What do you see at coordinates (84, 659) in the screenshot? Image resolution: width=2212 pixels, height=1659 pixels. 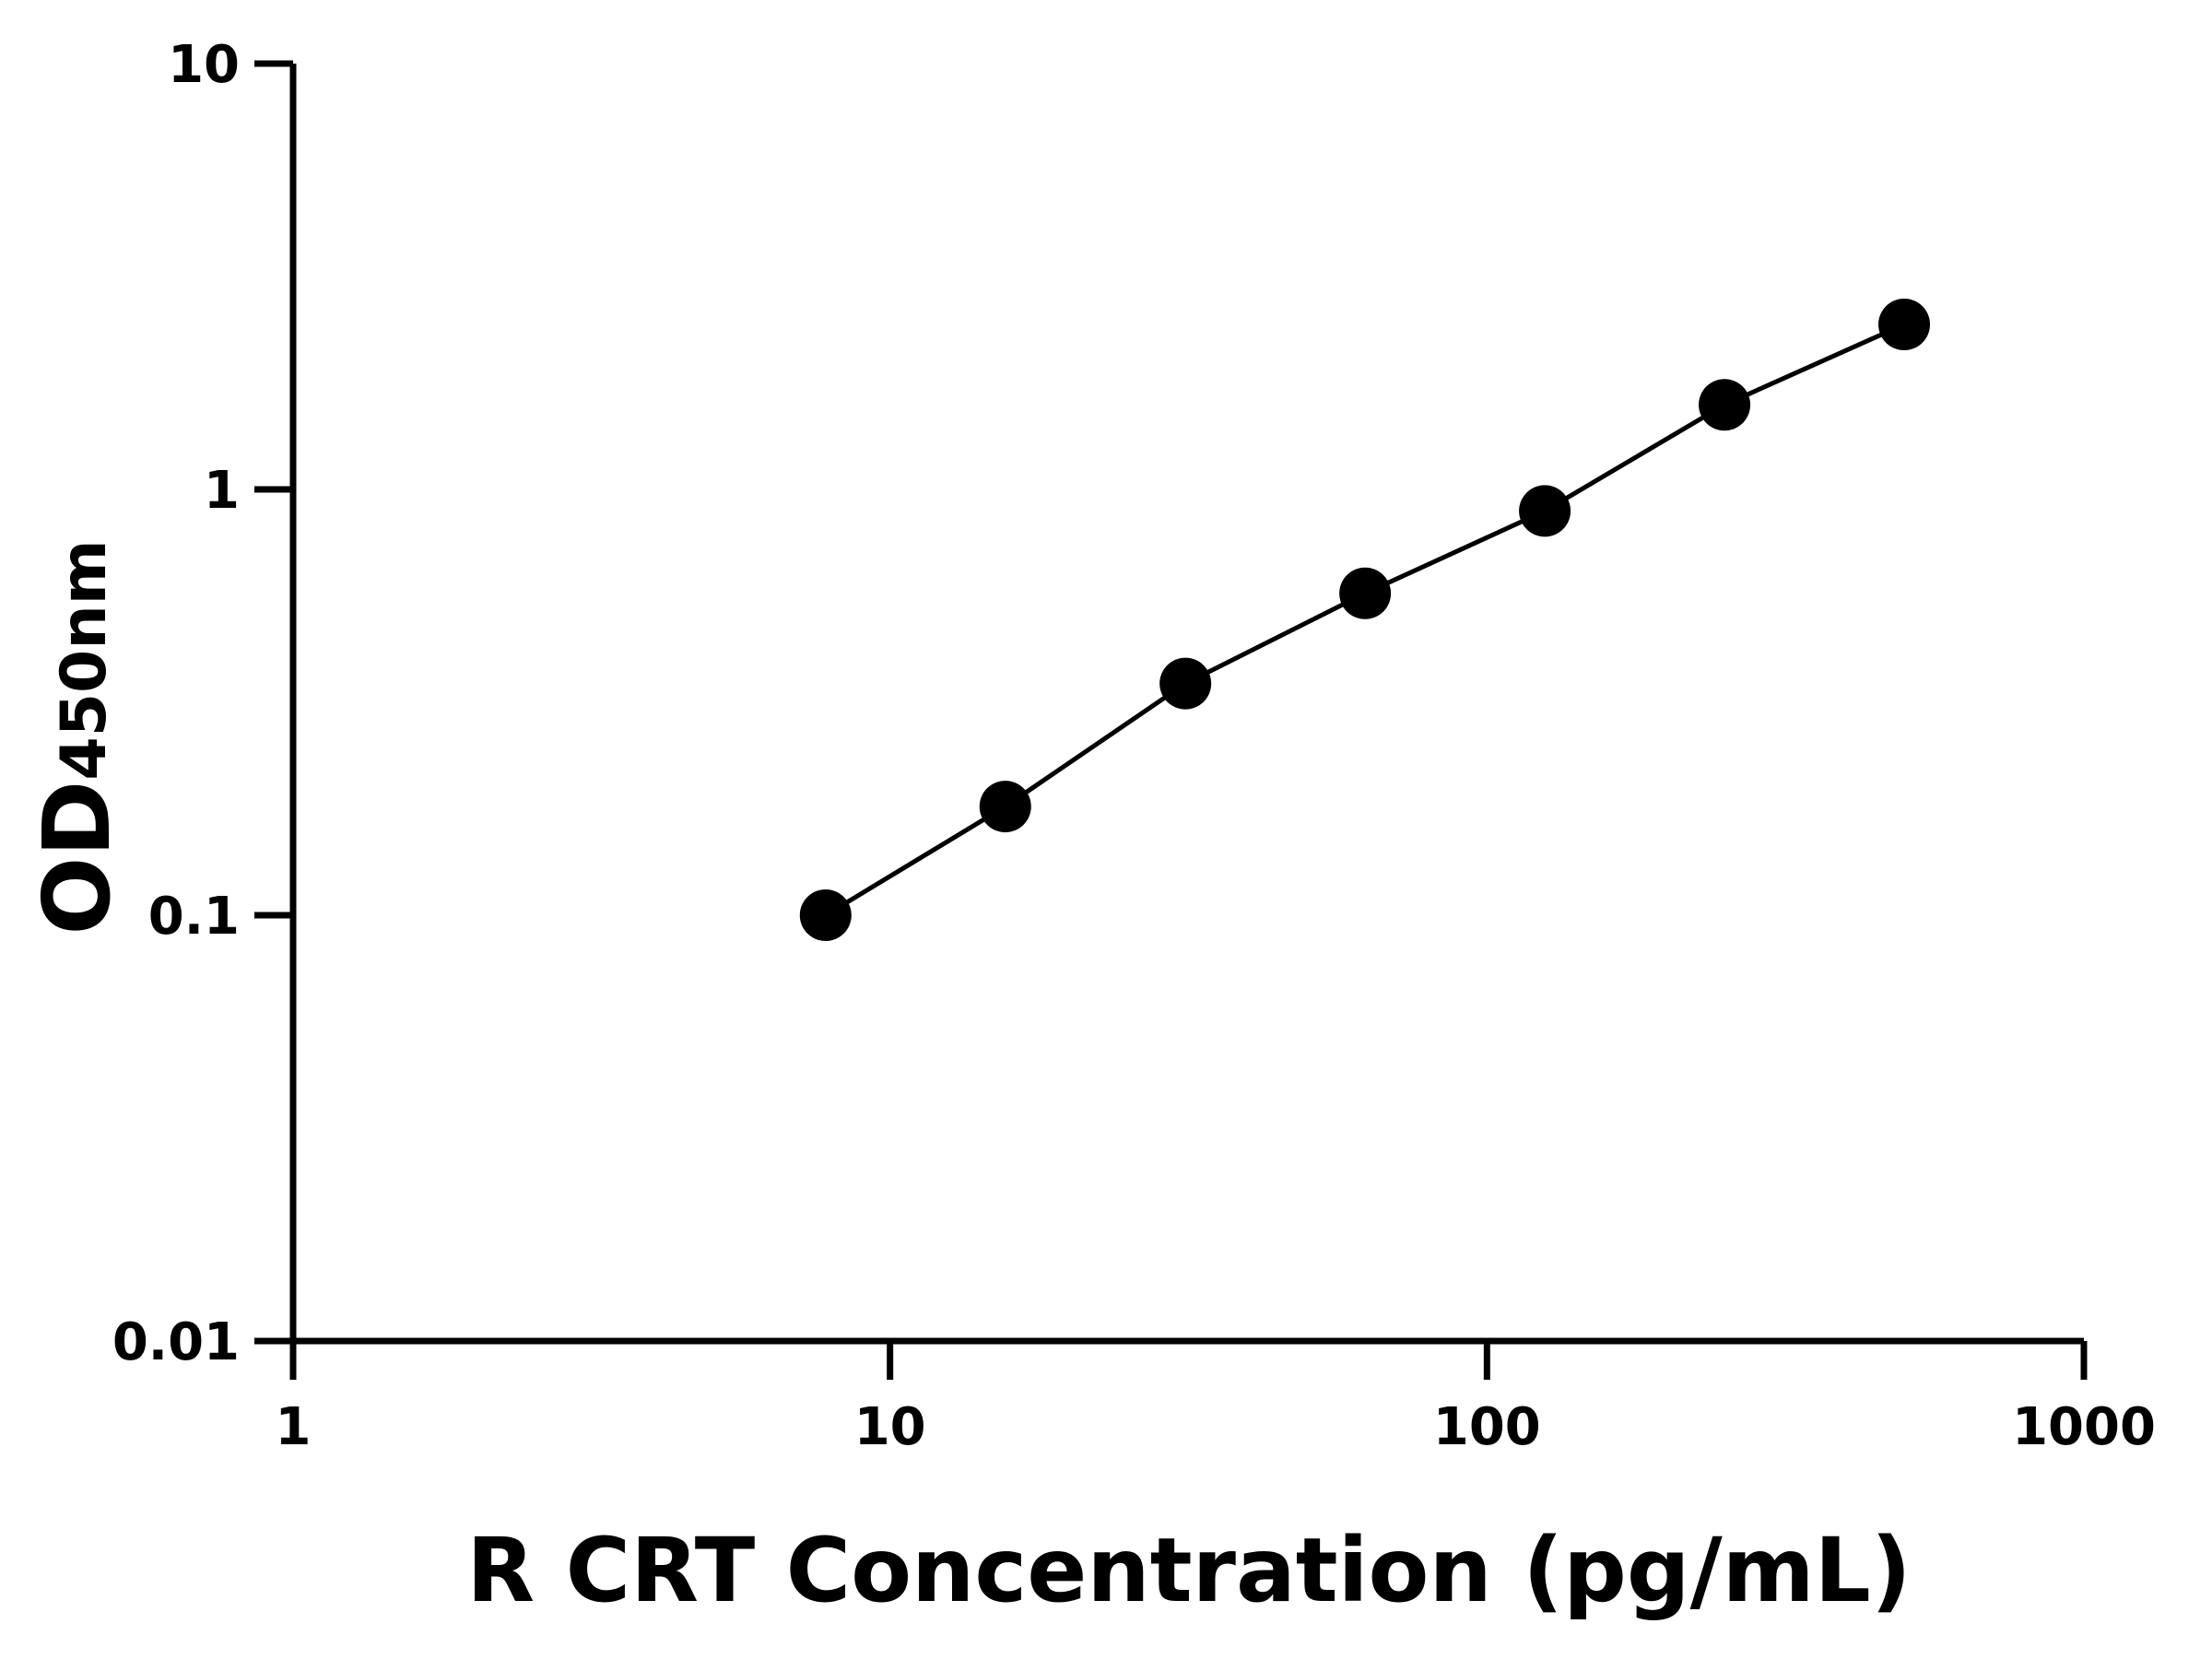 I see `y-label-sub: 450nm` at bounding box center [84, 659].